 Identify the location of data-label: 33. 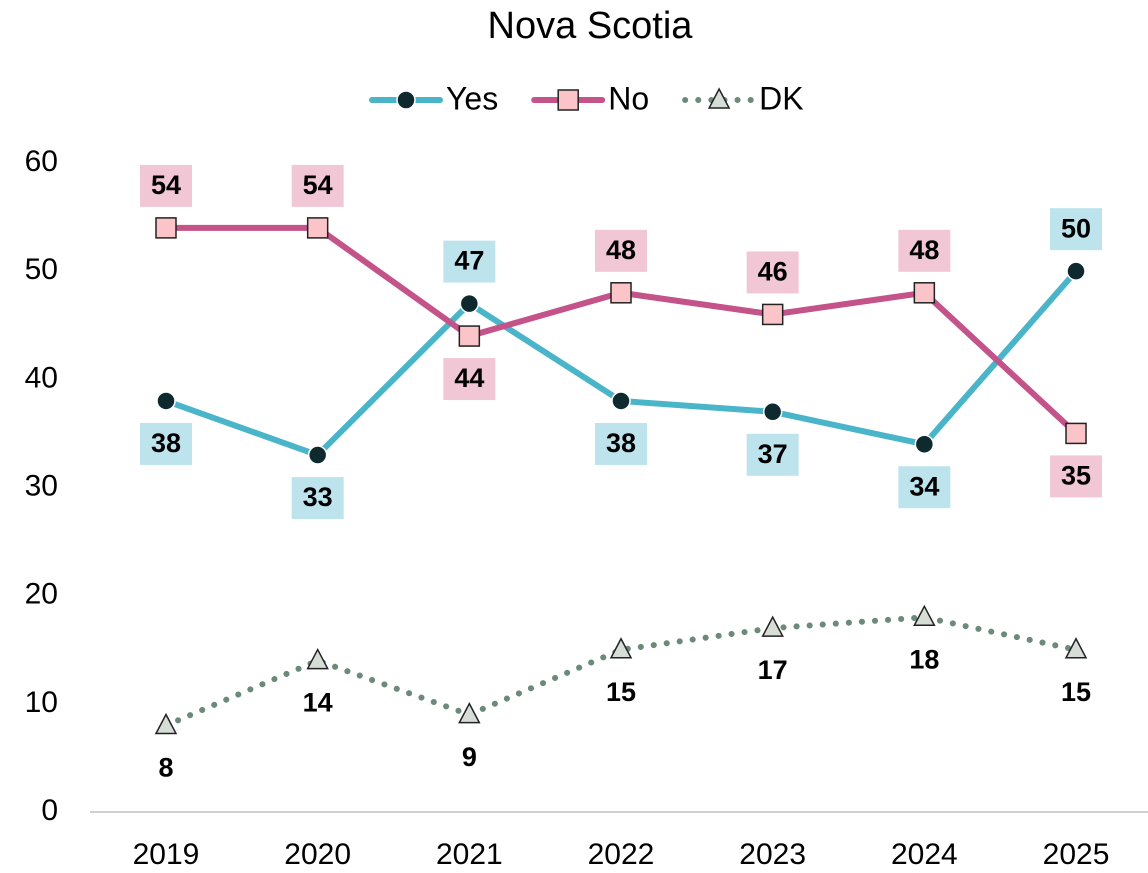
(318, 497).